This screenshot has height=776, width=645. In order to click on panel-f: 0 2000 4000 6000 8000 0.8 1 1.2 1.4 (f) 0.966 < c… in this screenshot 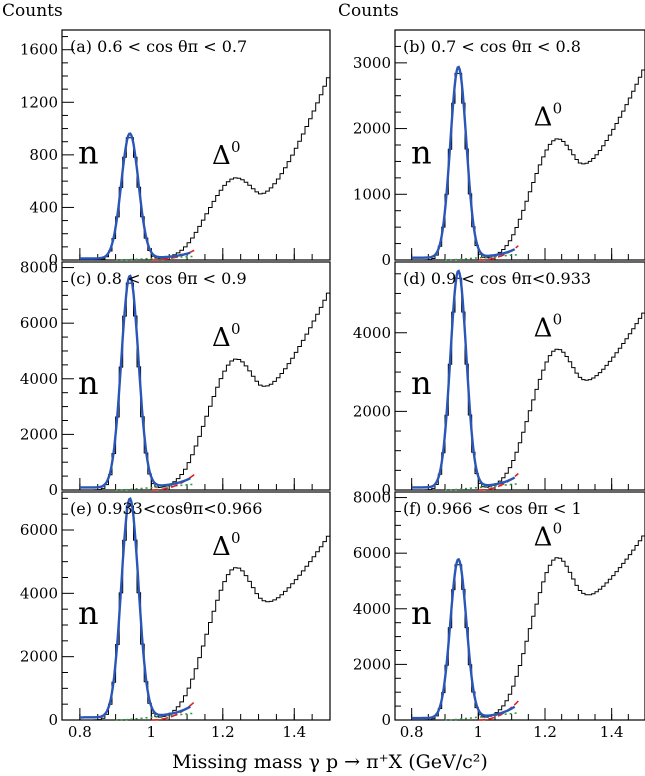, I will do `click(499, 615)`.